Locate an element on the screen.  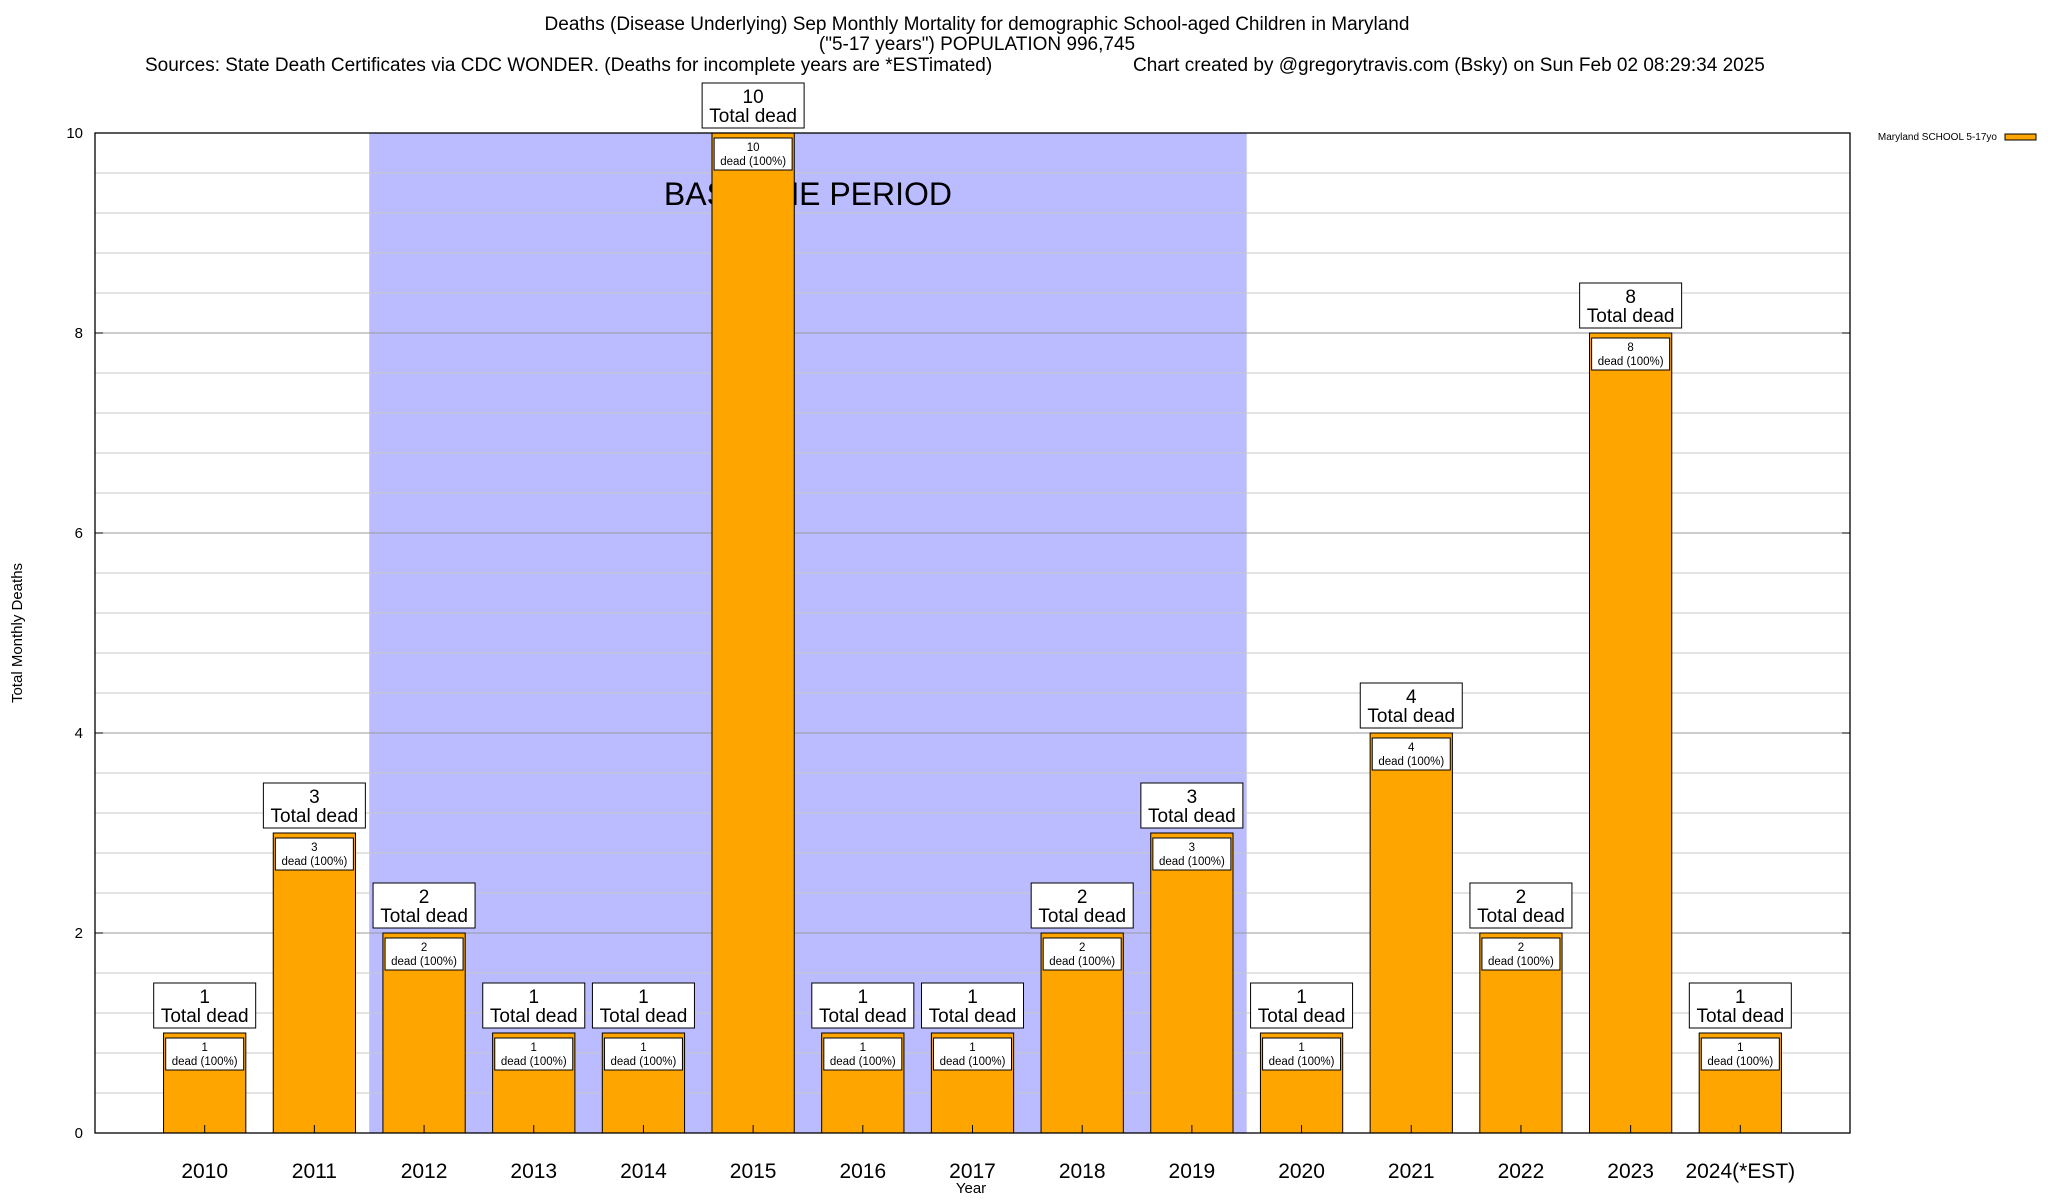
bar-total-value: 3 is located at coordinates (1192, 797).